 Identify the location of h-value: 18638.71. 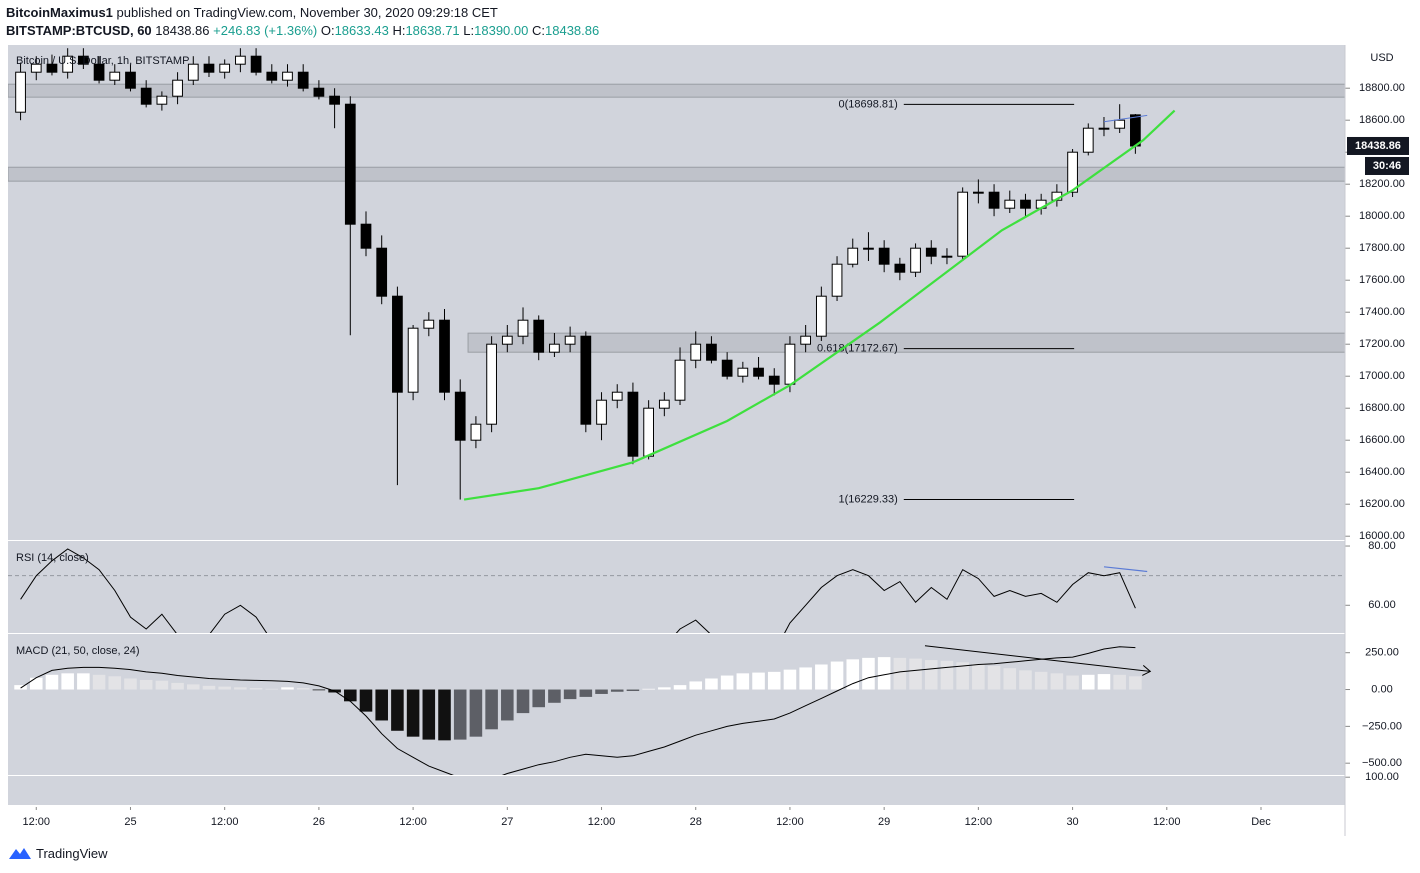
(432, 30).